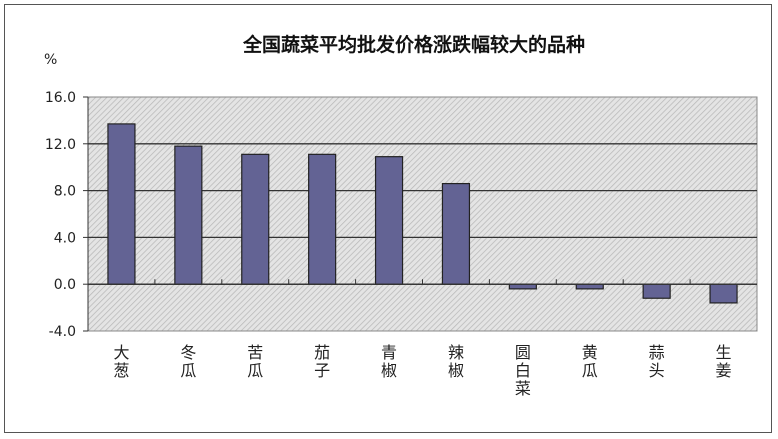 This screenshot has width=778, height=439. Describe the element at coordinates (255, 219) in the screenshot. I see `bar-苦瓜` at that location.